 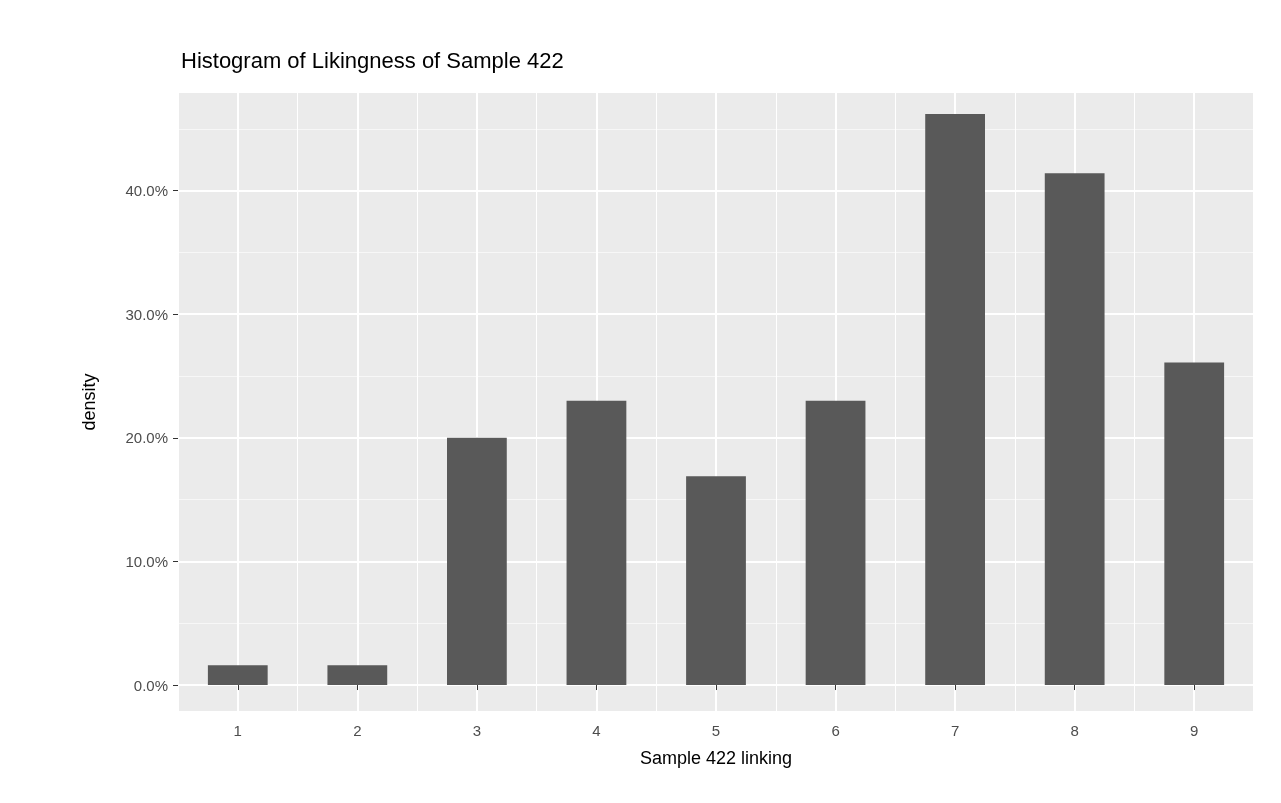 What do you see at coordinates (1194, 730) in the screenshot?
I see `x-tick-label: 9` at bounding box center [1194, 730].